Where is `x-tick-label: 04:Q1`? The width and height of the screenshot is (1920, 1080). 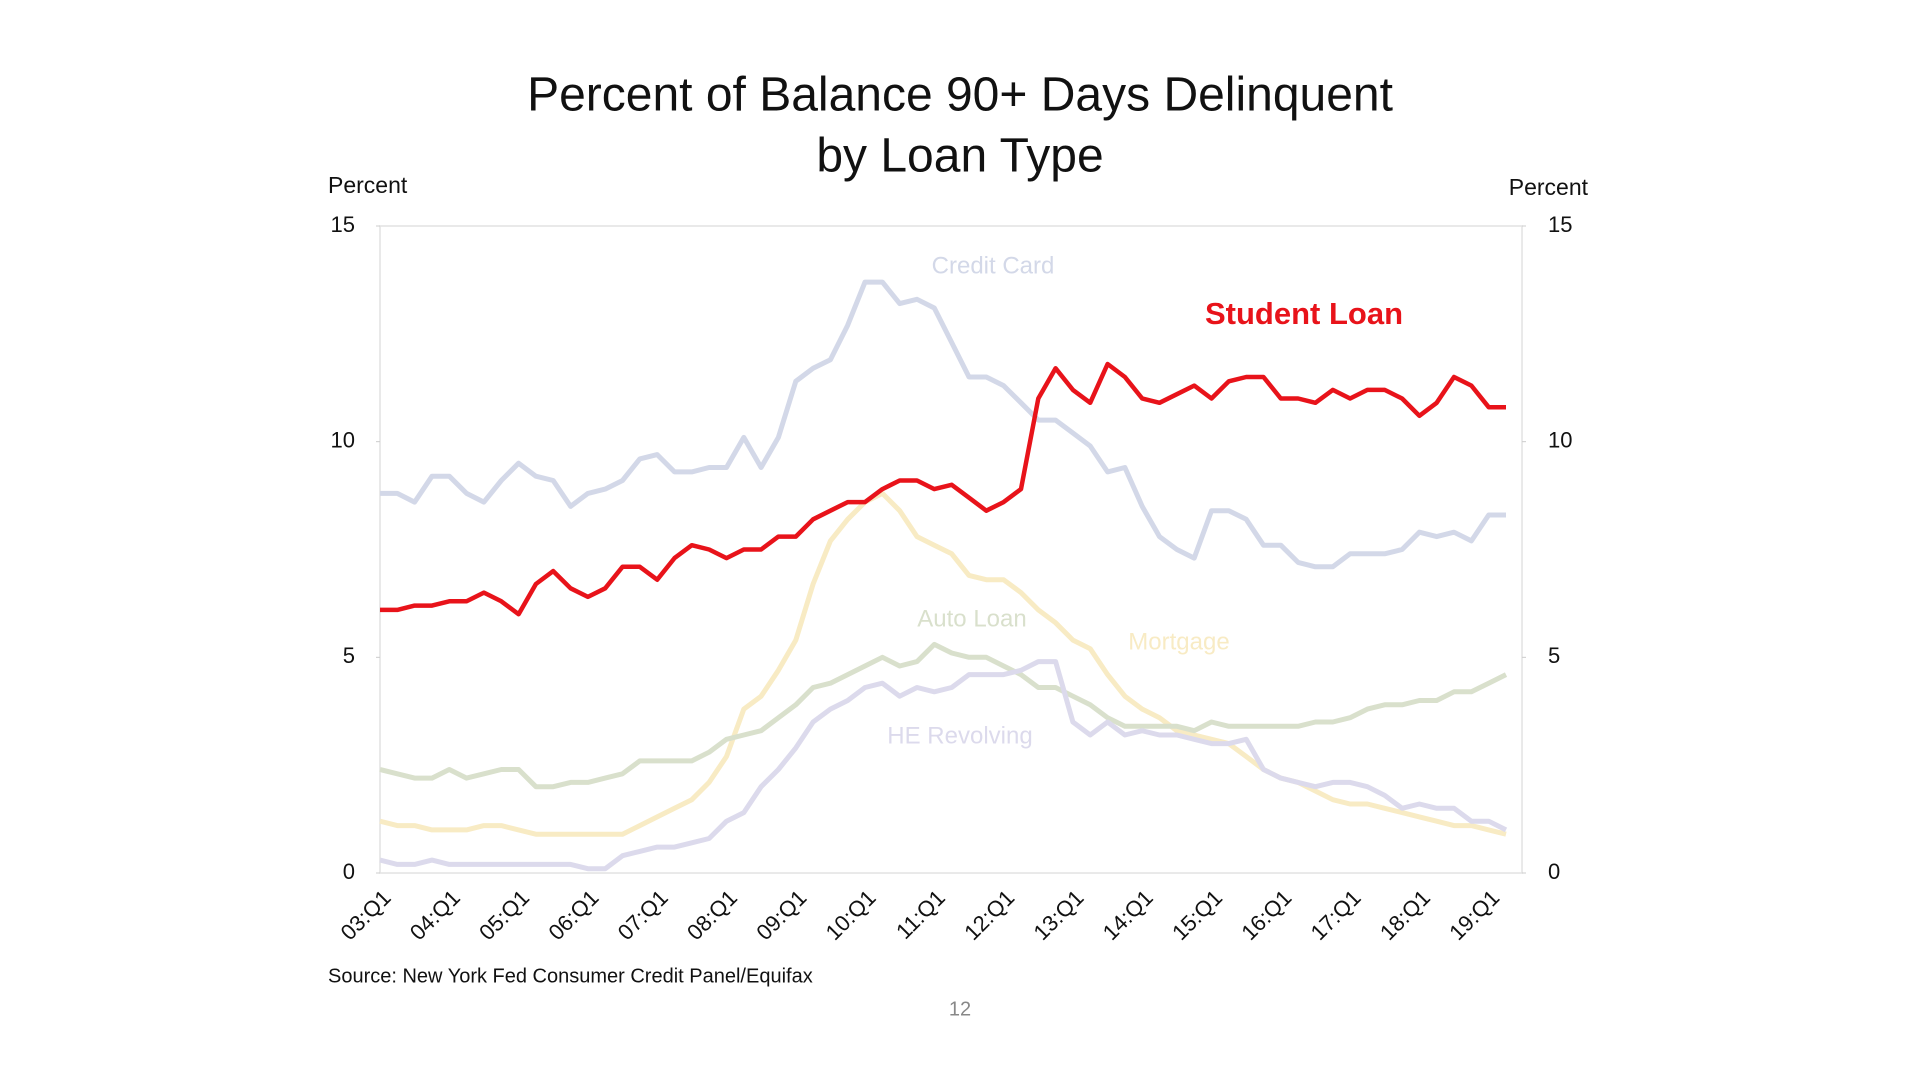
x-tick-label: 04:Q1 is located at coordinates (435, 915).